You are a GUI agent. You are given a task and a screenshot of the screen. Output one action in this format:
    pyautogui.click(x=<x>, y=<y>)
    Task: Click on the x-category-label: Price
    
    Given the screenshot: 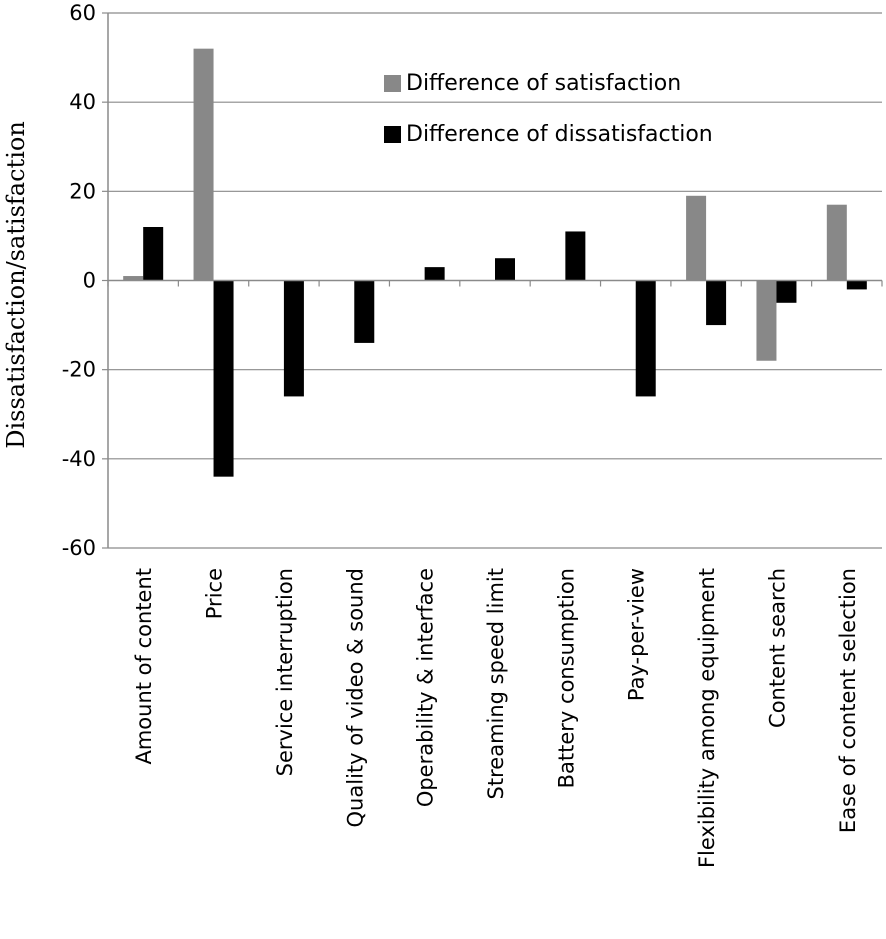 What is the action you would take?
    pyautogui.click(x=215, y=593)
    